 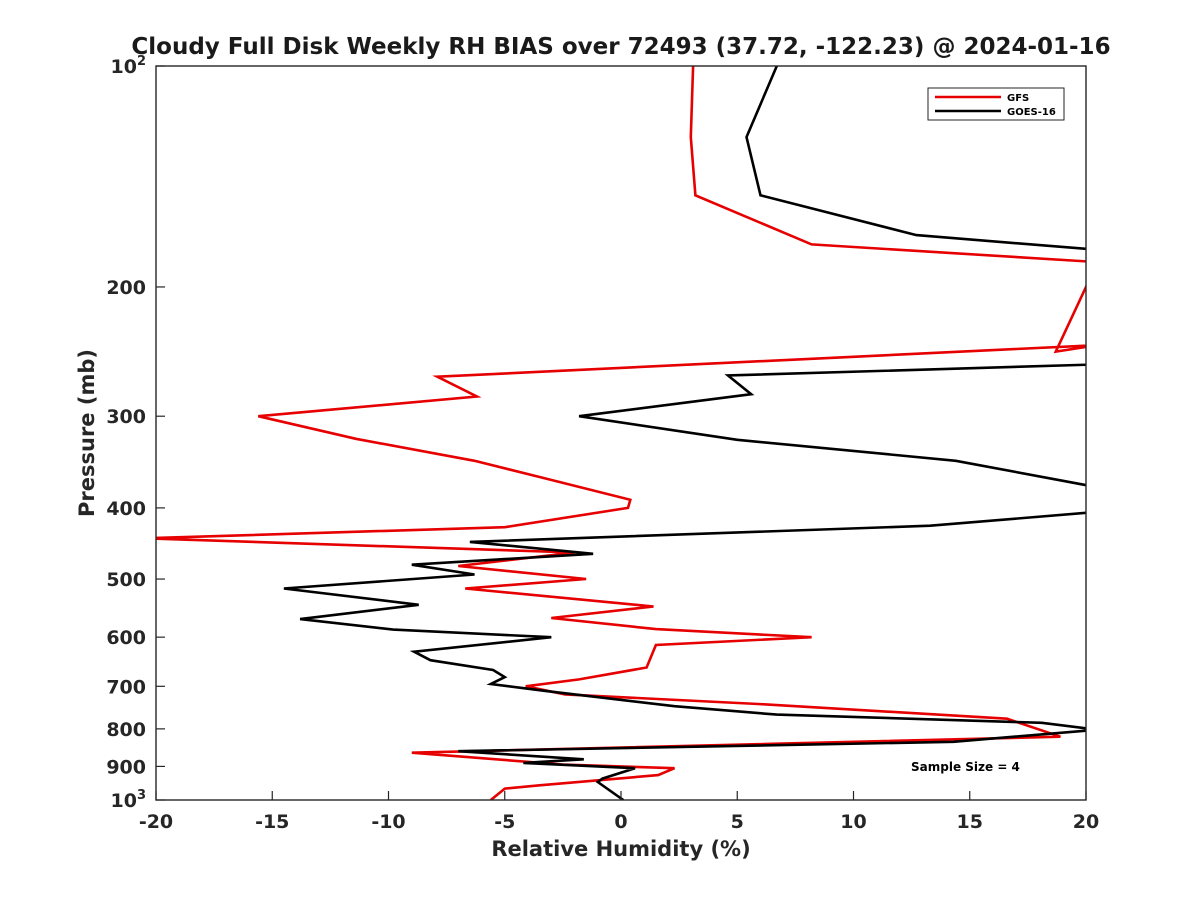 What do you see at coordinates (1018, 98) in the screenshot?
I see `legend-label-gfs: GFS` at bounding box center [1018, 98].